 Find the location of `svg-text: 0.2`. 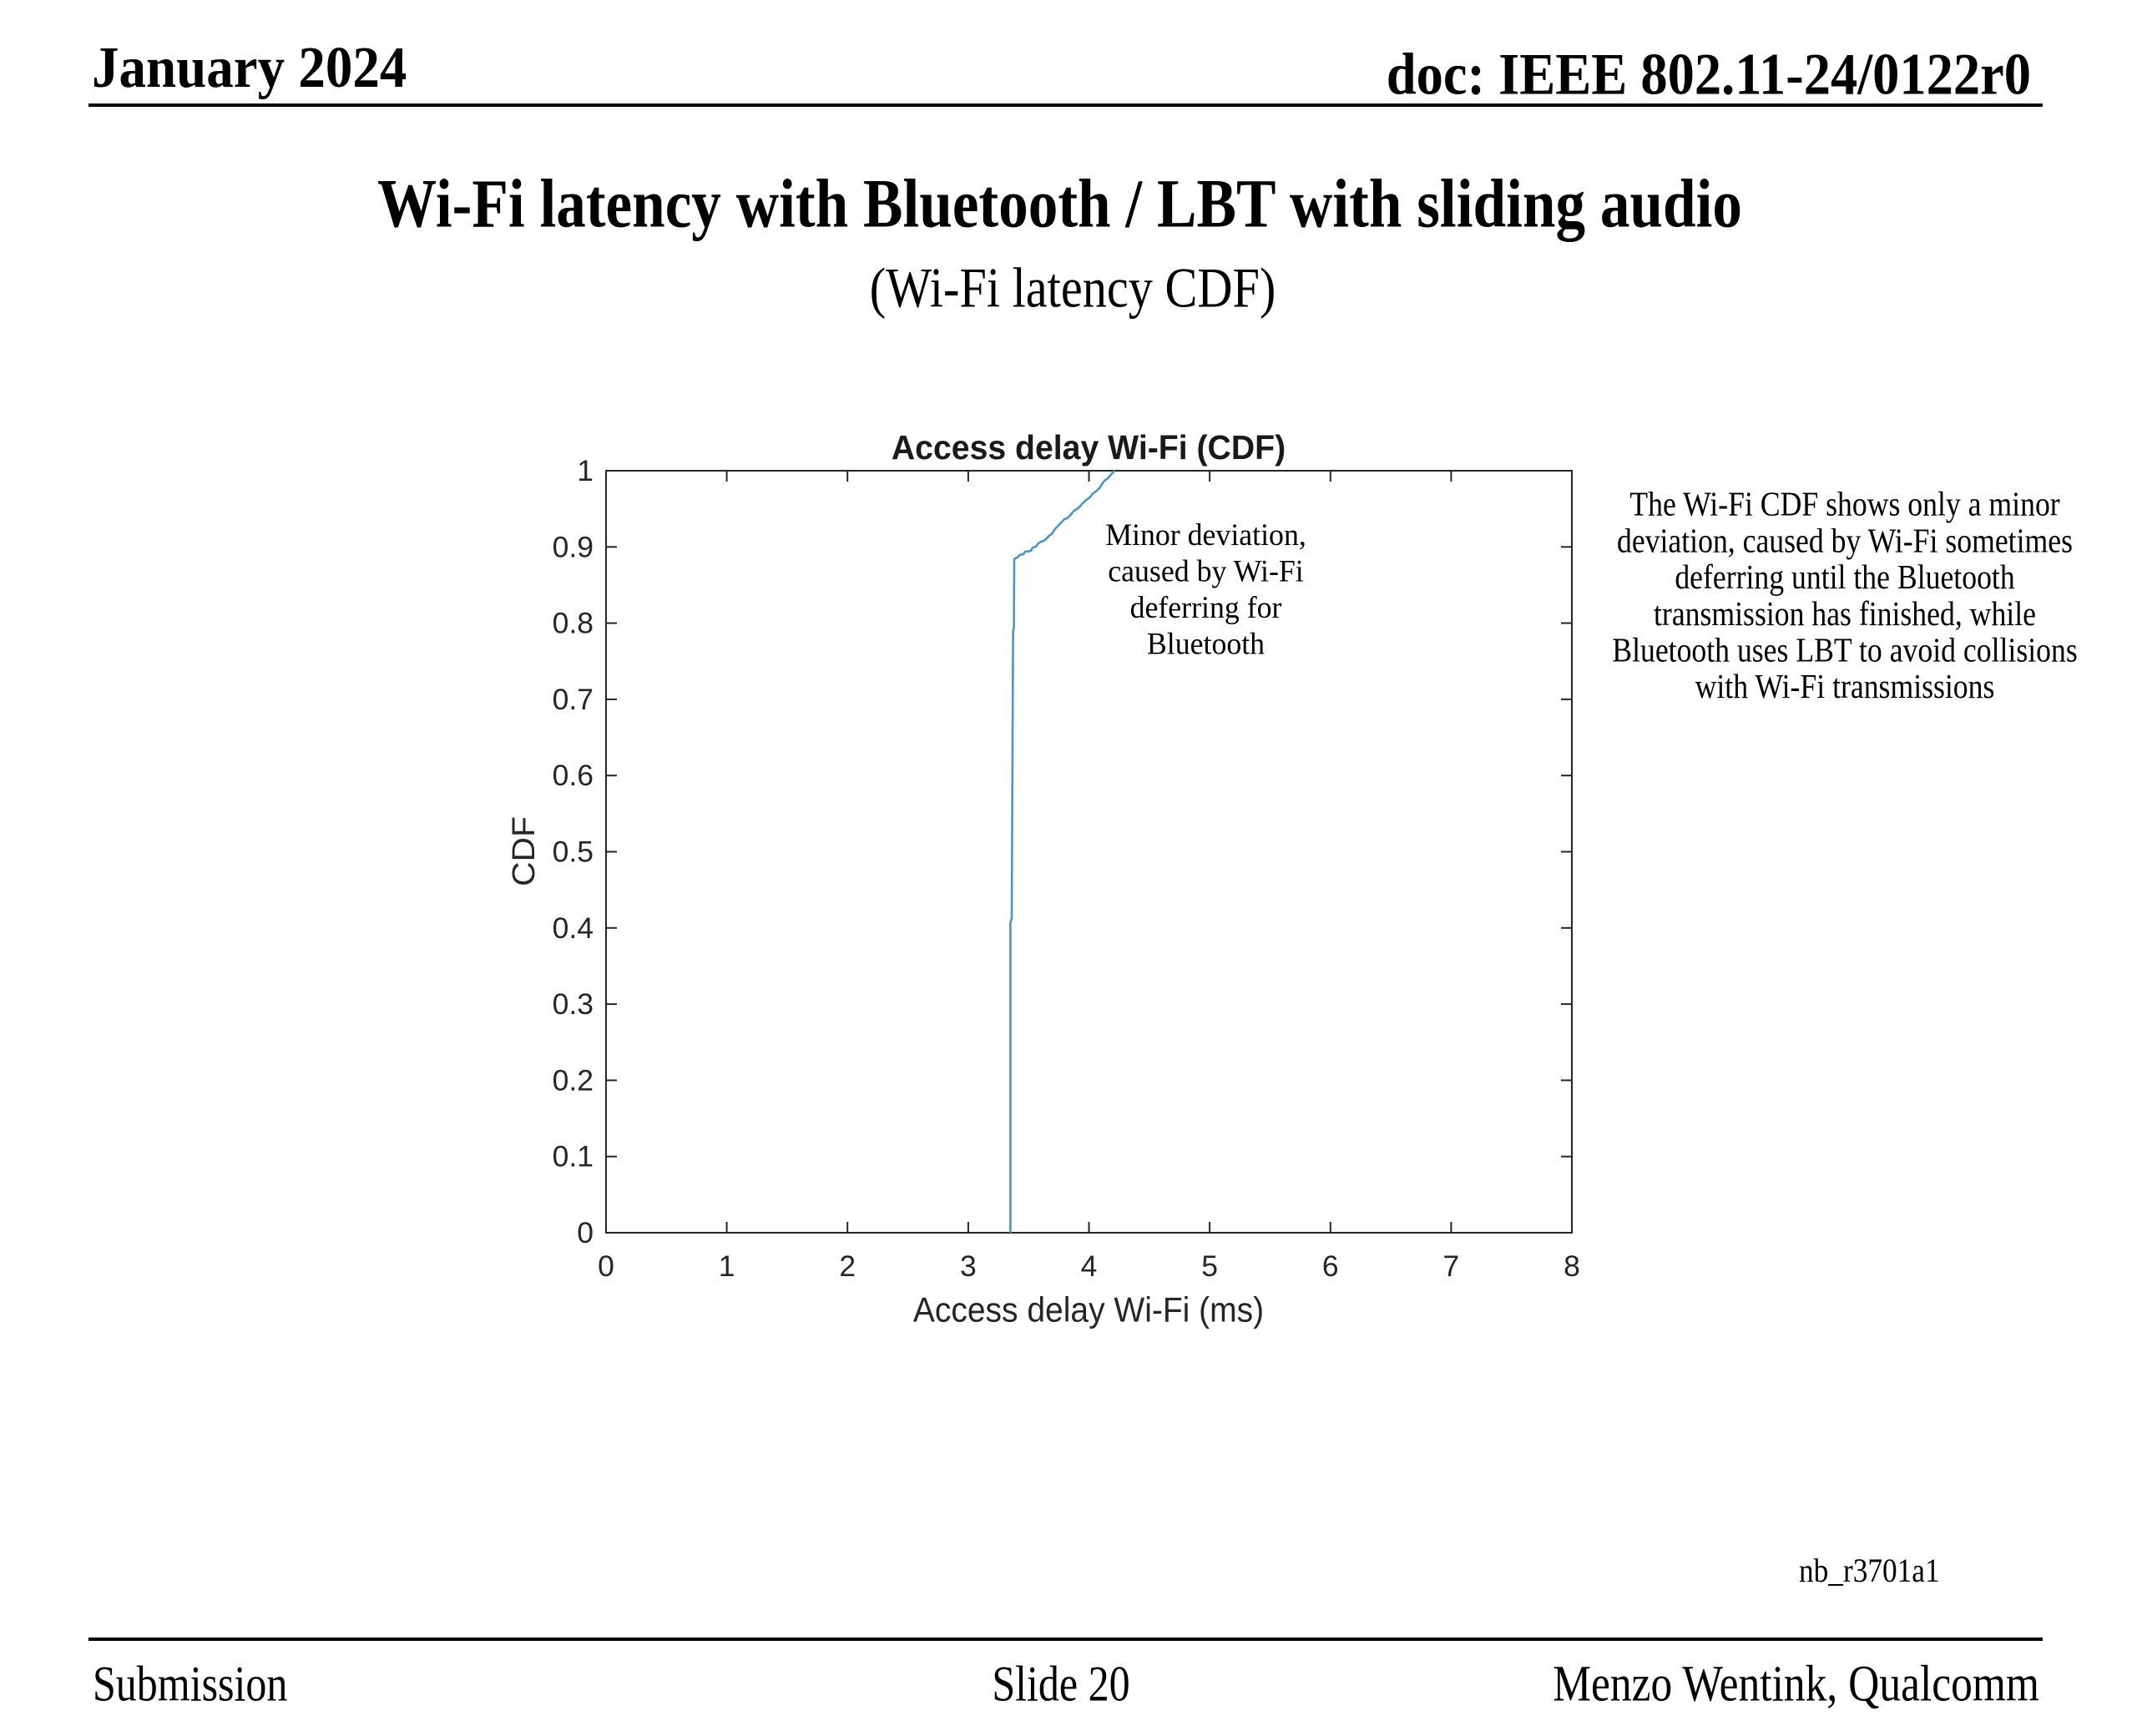

svg-text: 0.2 is located at coordinates (573, 1080).